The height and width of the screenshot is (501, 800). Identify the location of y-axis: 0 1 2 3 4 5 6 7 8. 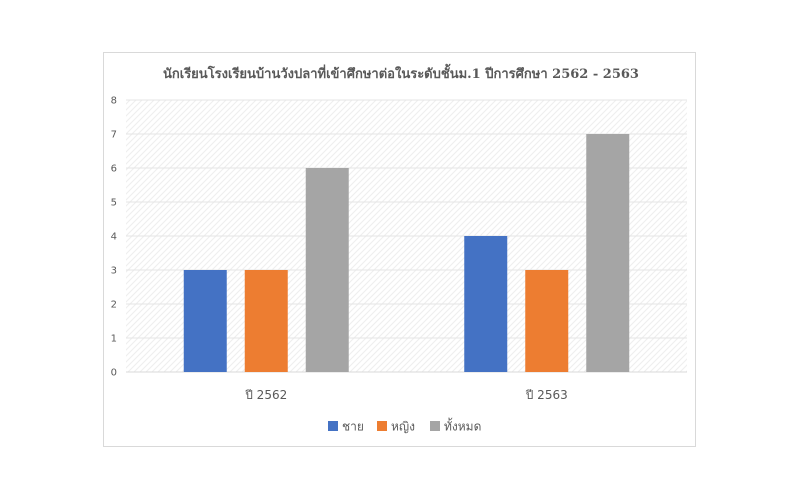
(114, 237).